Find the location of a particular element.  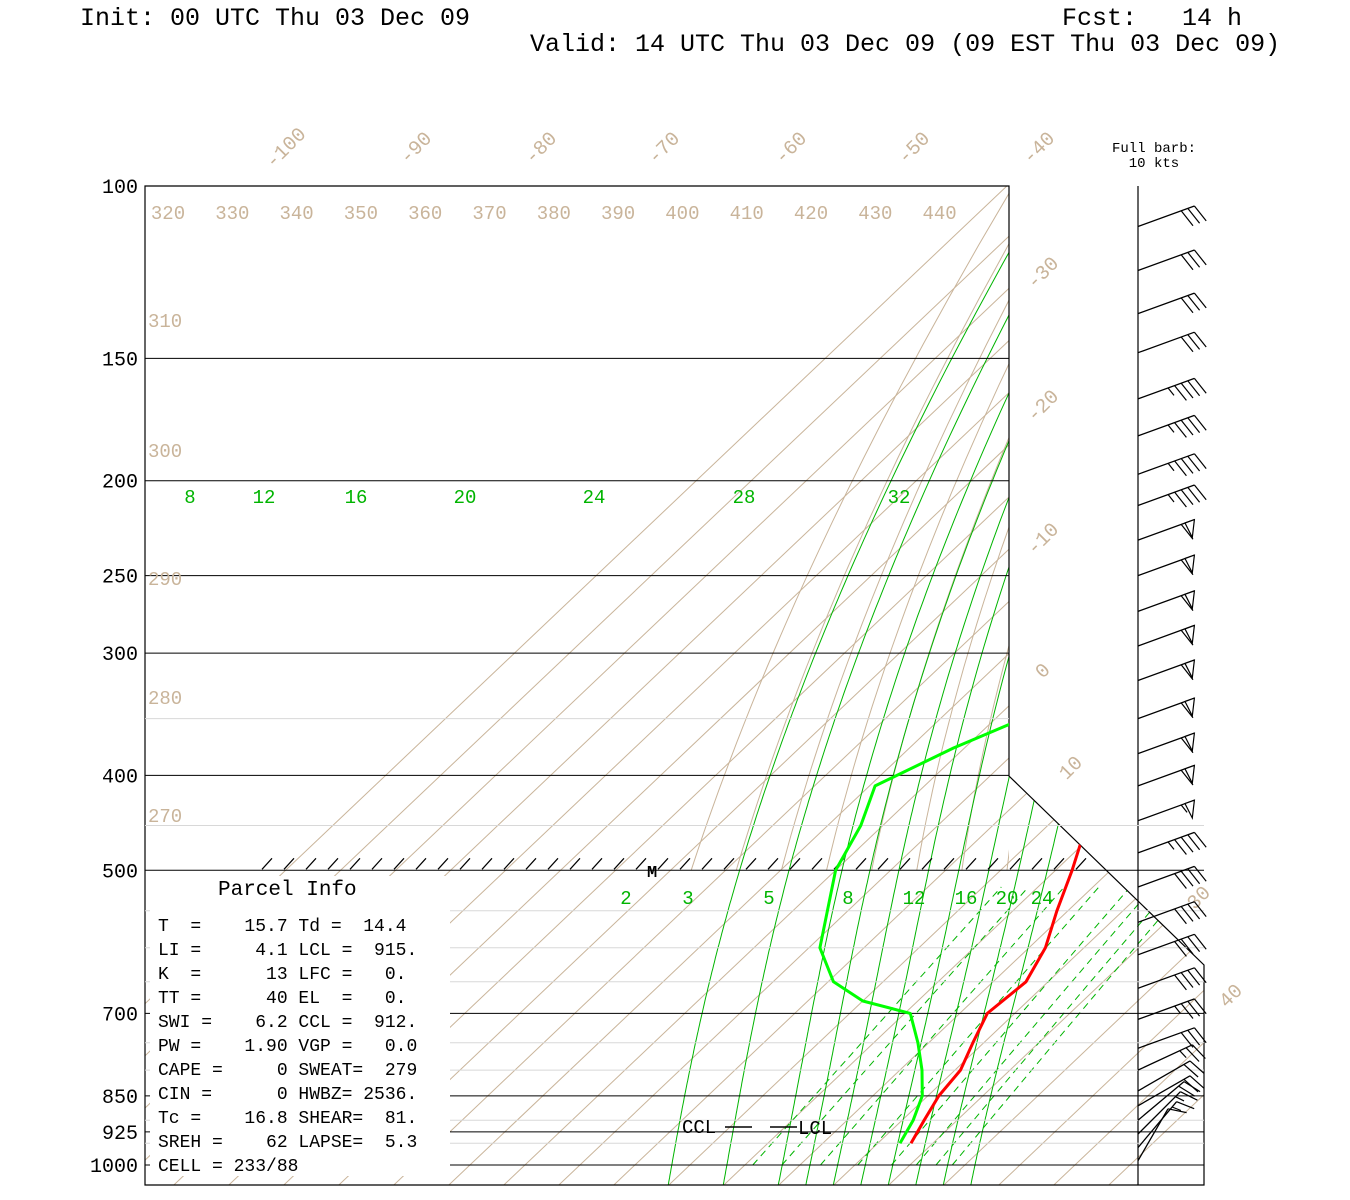

wind-barb-pennant is located at coordinates (1190, 707).